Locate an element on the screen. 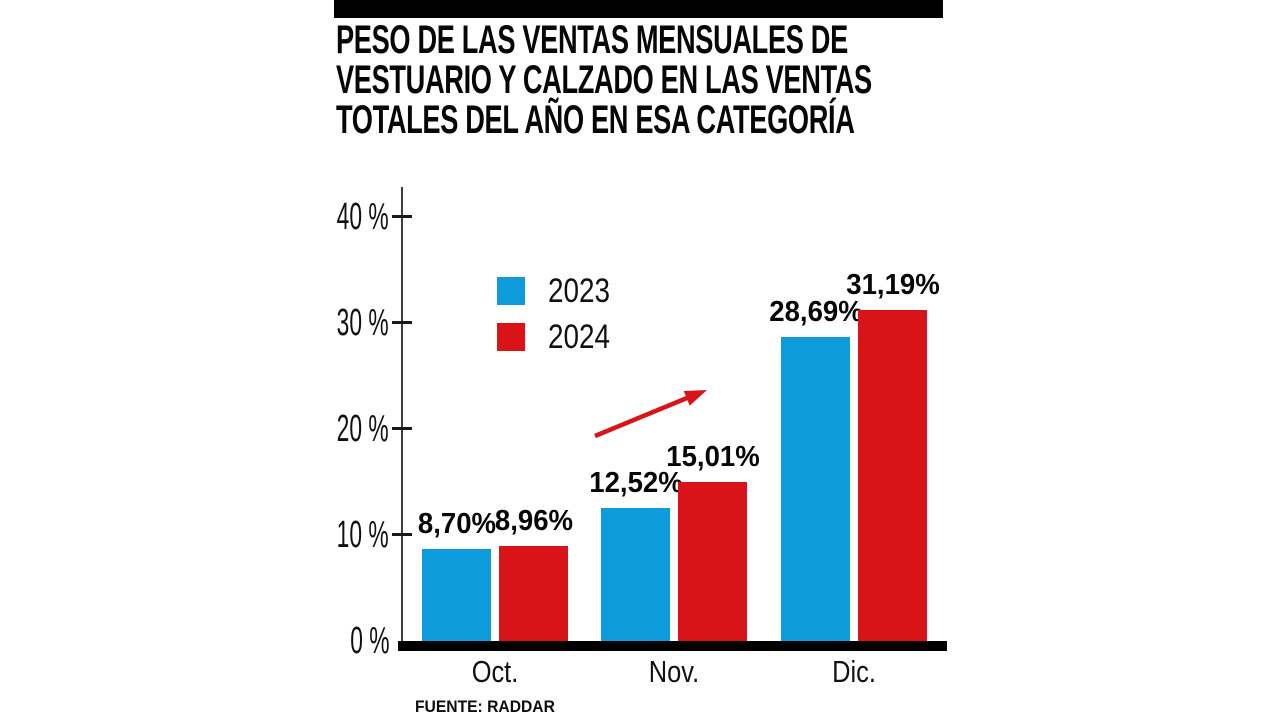  bar-value-label: 15,01% is located at coordinates (712, 457).